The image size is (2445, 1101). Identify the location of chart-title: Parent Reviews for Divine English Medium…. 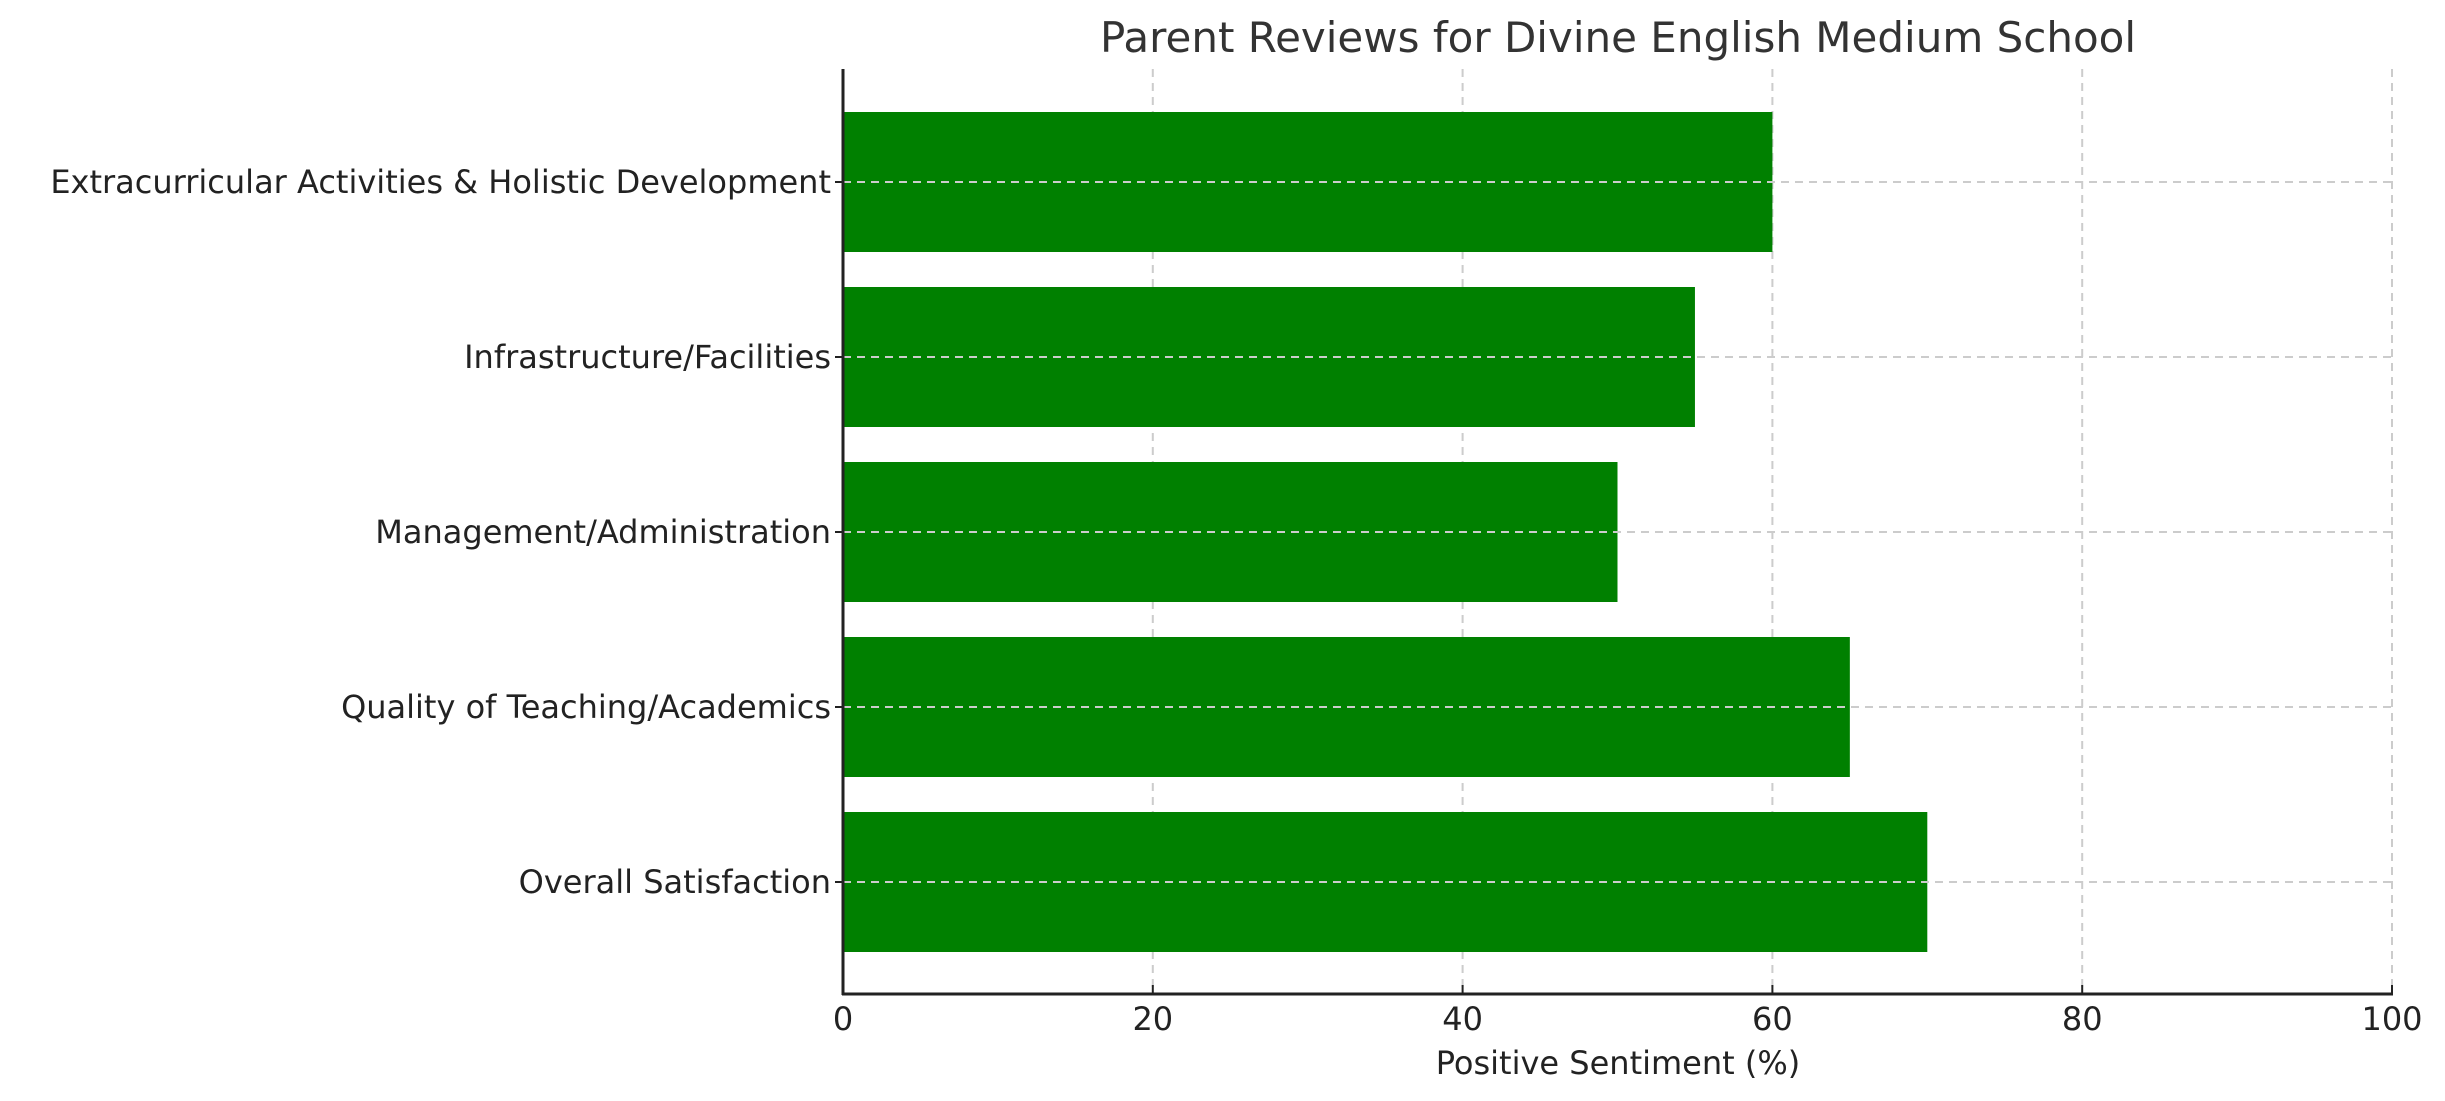
(1618, 37).